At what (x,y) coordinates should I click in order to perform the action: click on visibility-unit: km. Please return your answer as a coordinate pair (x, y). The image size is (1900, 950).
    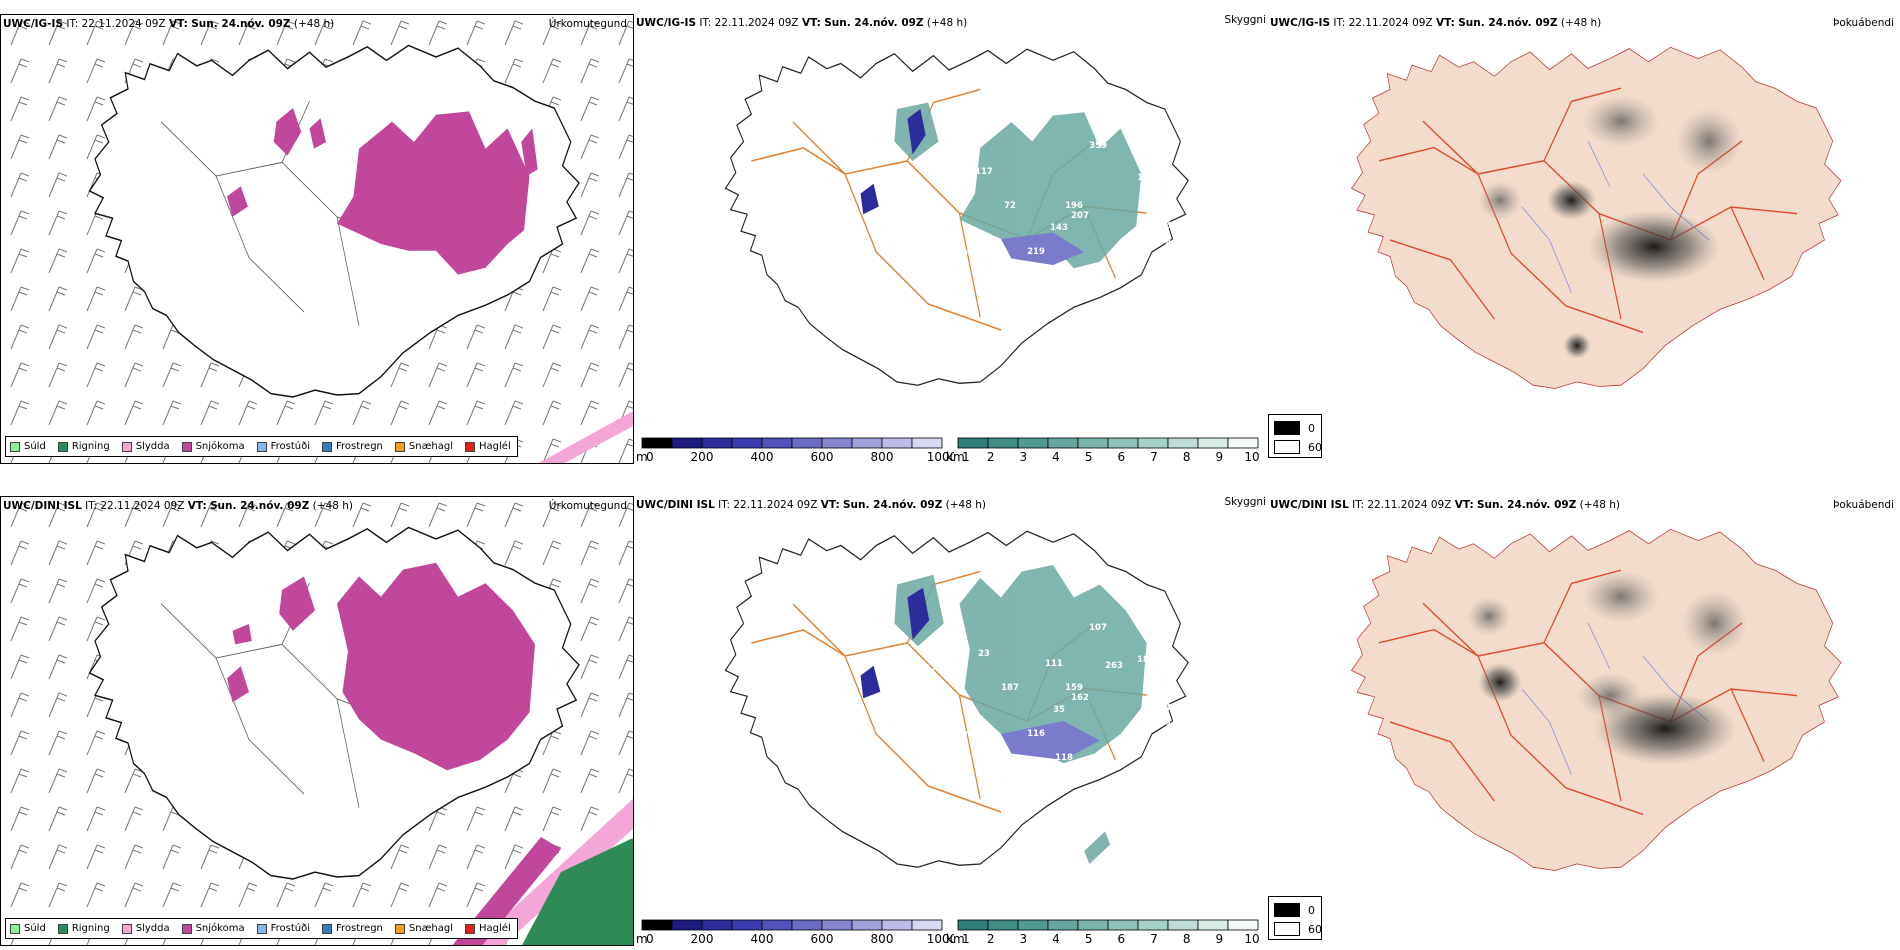
    Looking at the image, I should click on (955, 457).